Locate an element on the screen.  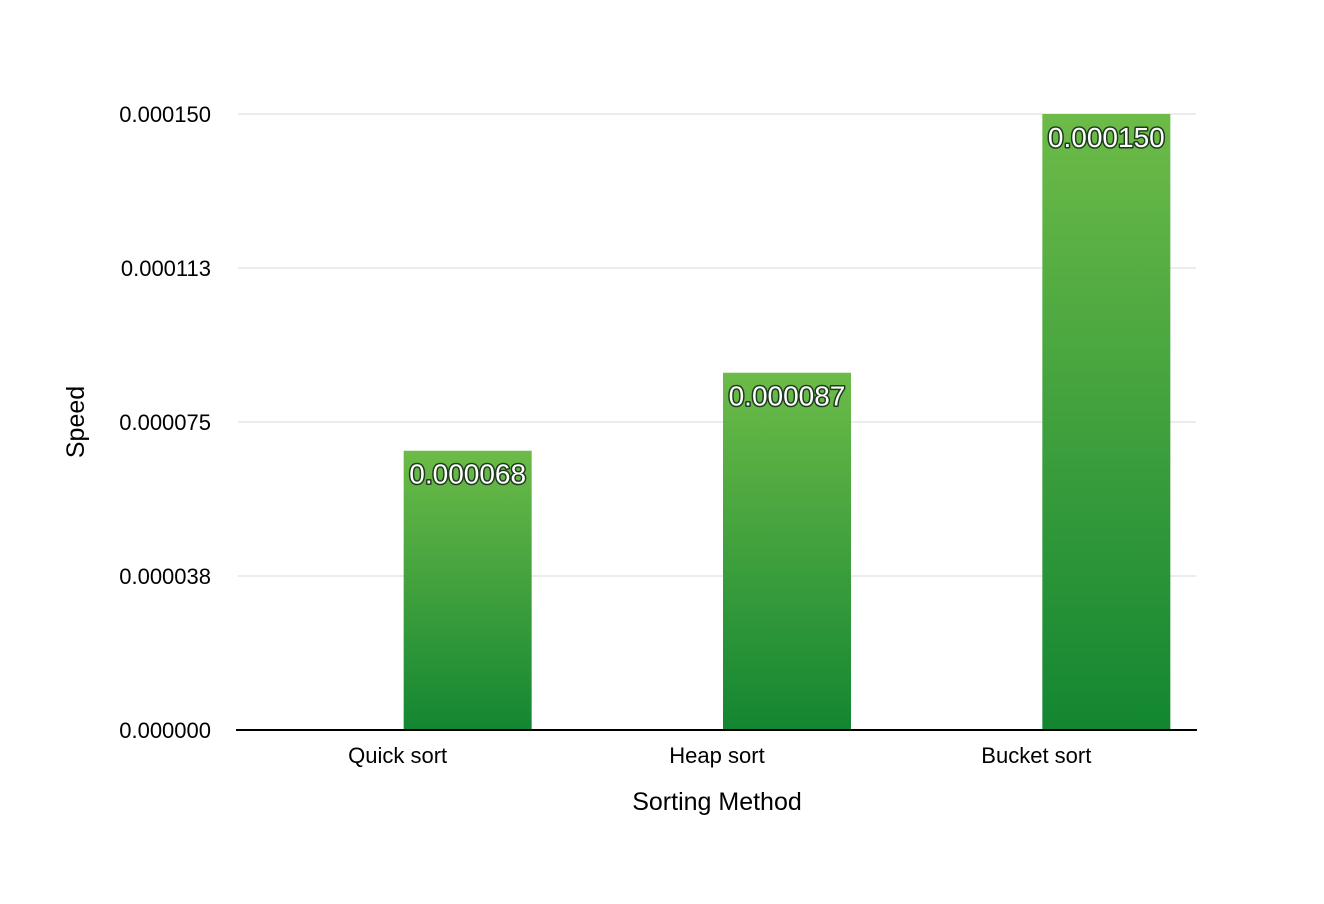
y-tick-label: 0.000038 is located at coordinates (165, 576).